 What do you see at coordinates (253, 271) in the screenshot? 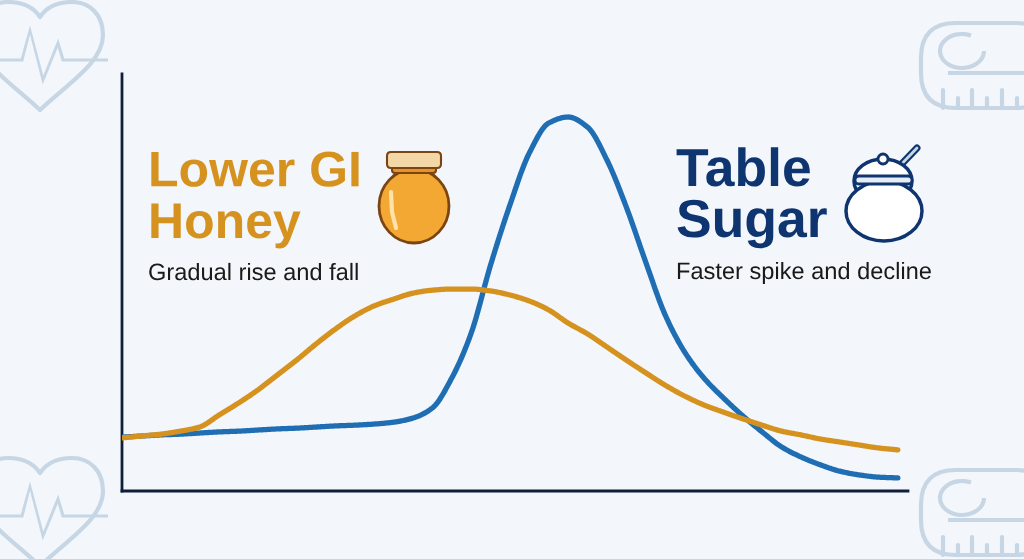
I see `annotation: Gradual rise and fall` at bounding box center [253, 271].